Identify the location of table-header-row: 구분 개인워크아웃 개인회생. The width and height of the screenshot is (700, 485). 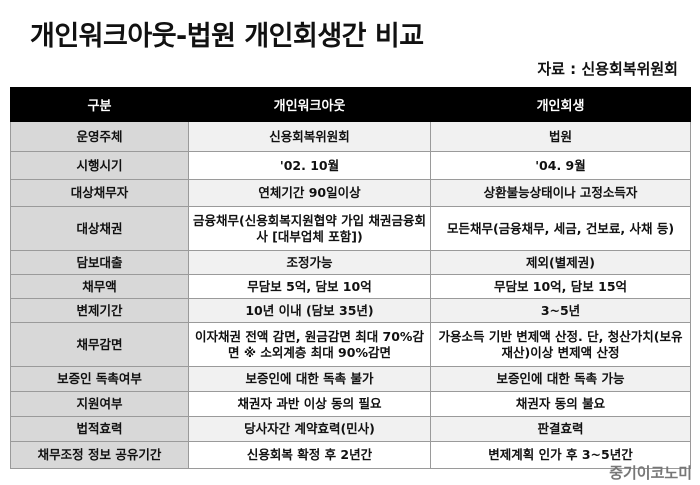
(350, 104).